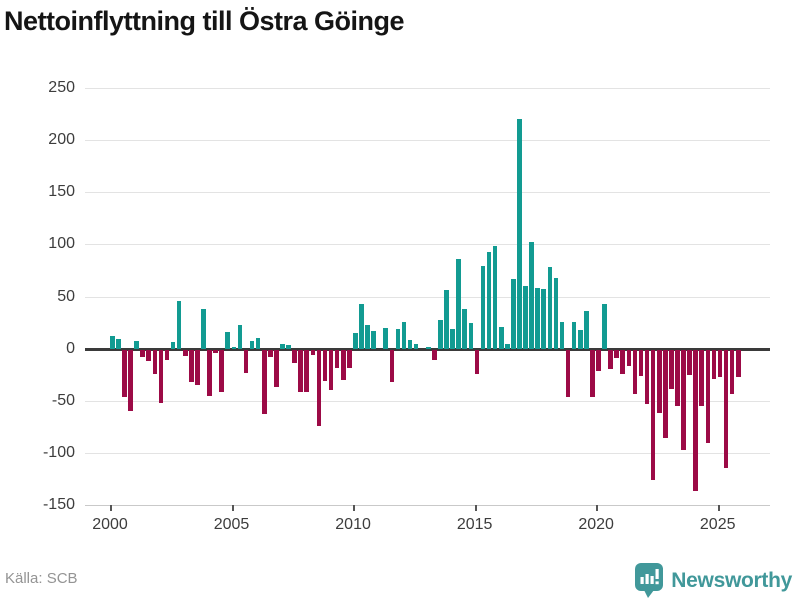  Describe the element at coordinates (66, 296) in the screenshot. I see `y-axis-tick-label: 50` at that location.